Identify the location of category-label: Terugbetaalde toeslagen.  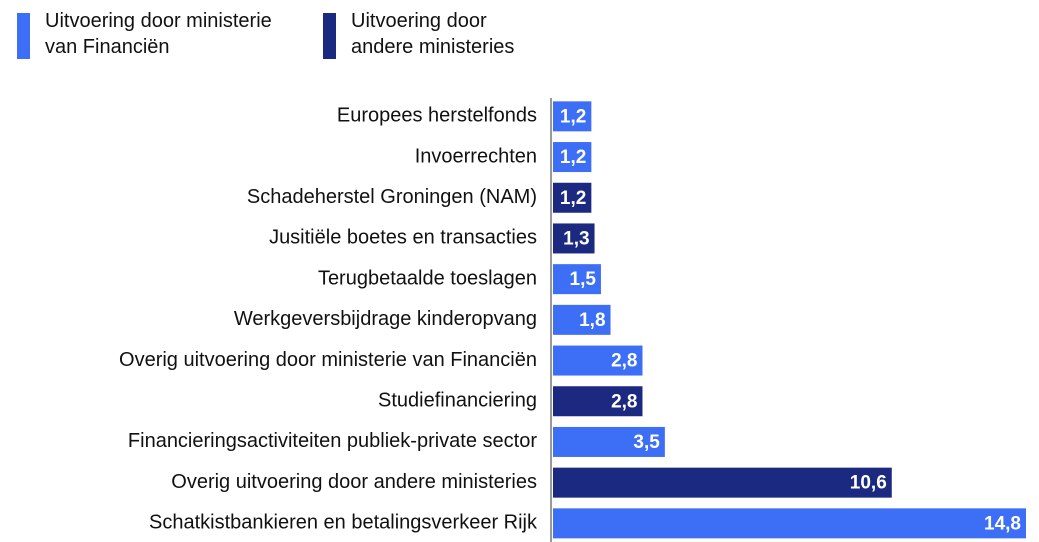
(427, 278).